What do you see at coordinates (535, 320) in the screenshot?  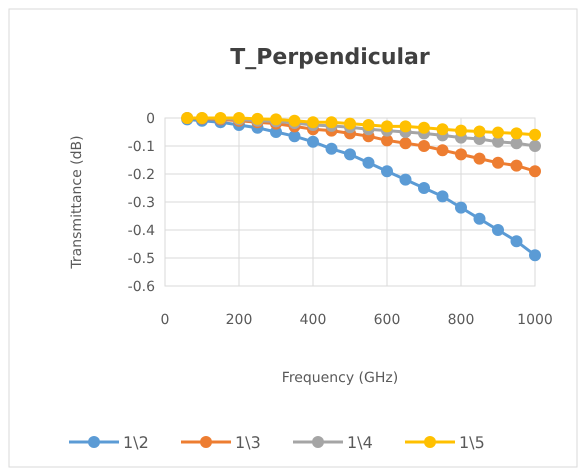 I see `x-tick-label: 1000` at bounding box center [535, 320].